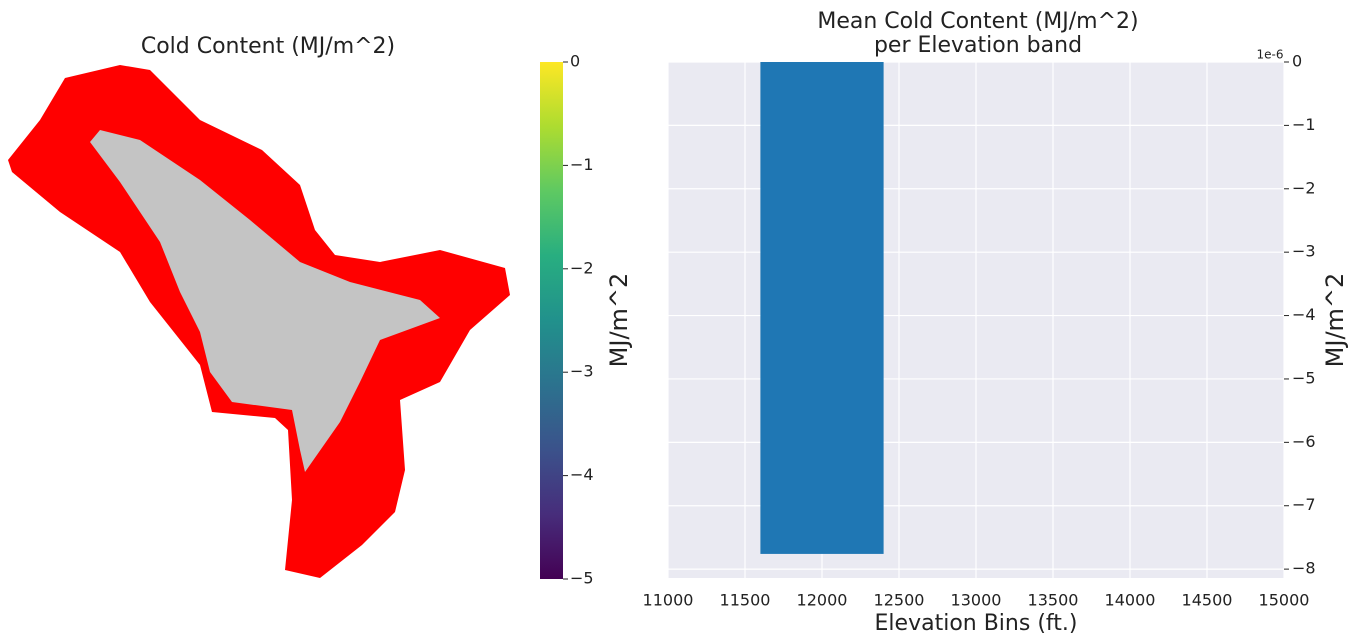  What do you see at coordinates (899, 600) in the screenshot?
I see `x-tick-label: 12500` at bounding box center [899, 600].